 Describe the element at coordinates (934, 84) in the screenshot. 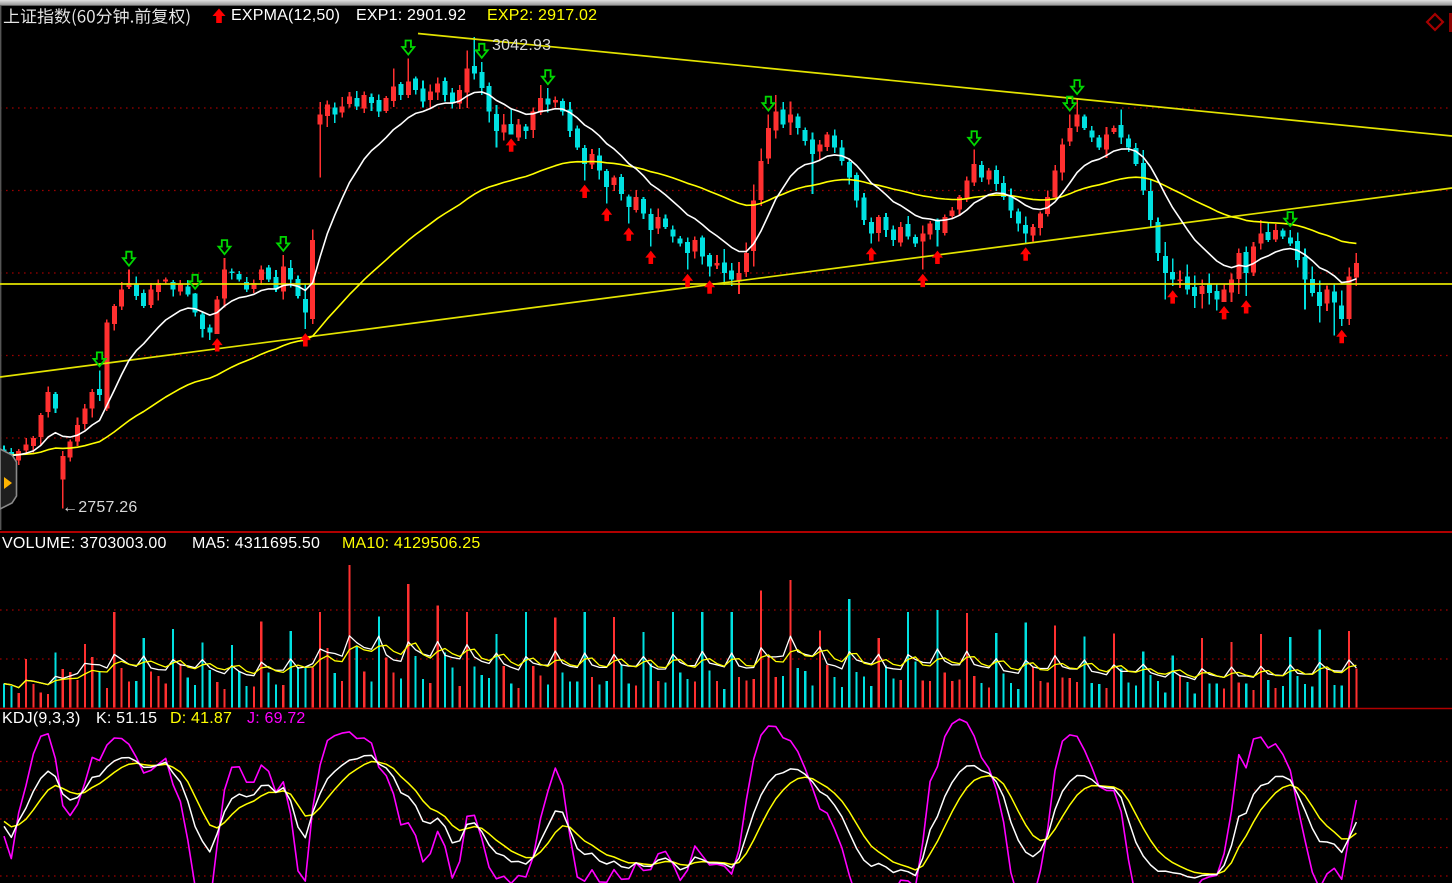

I see `trendline` at that location.